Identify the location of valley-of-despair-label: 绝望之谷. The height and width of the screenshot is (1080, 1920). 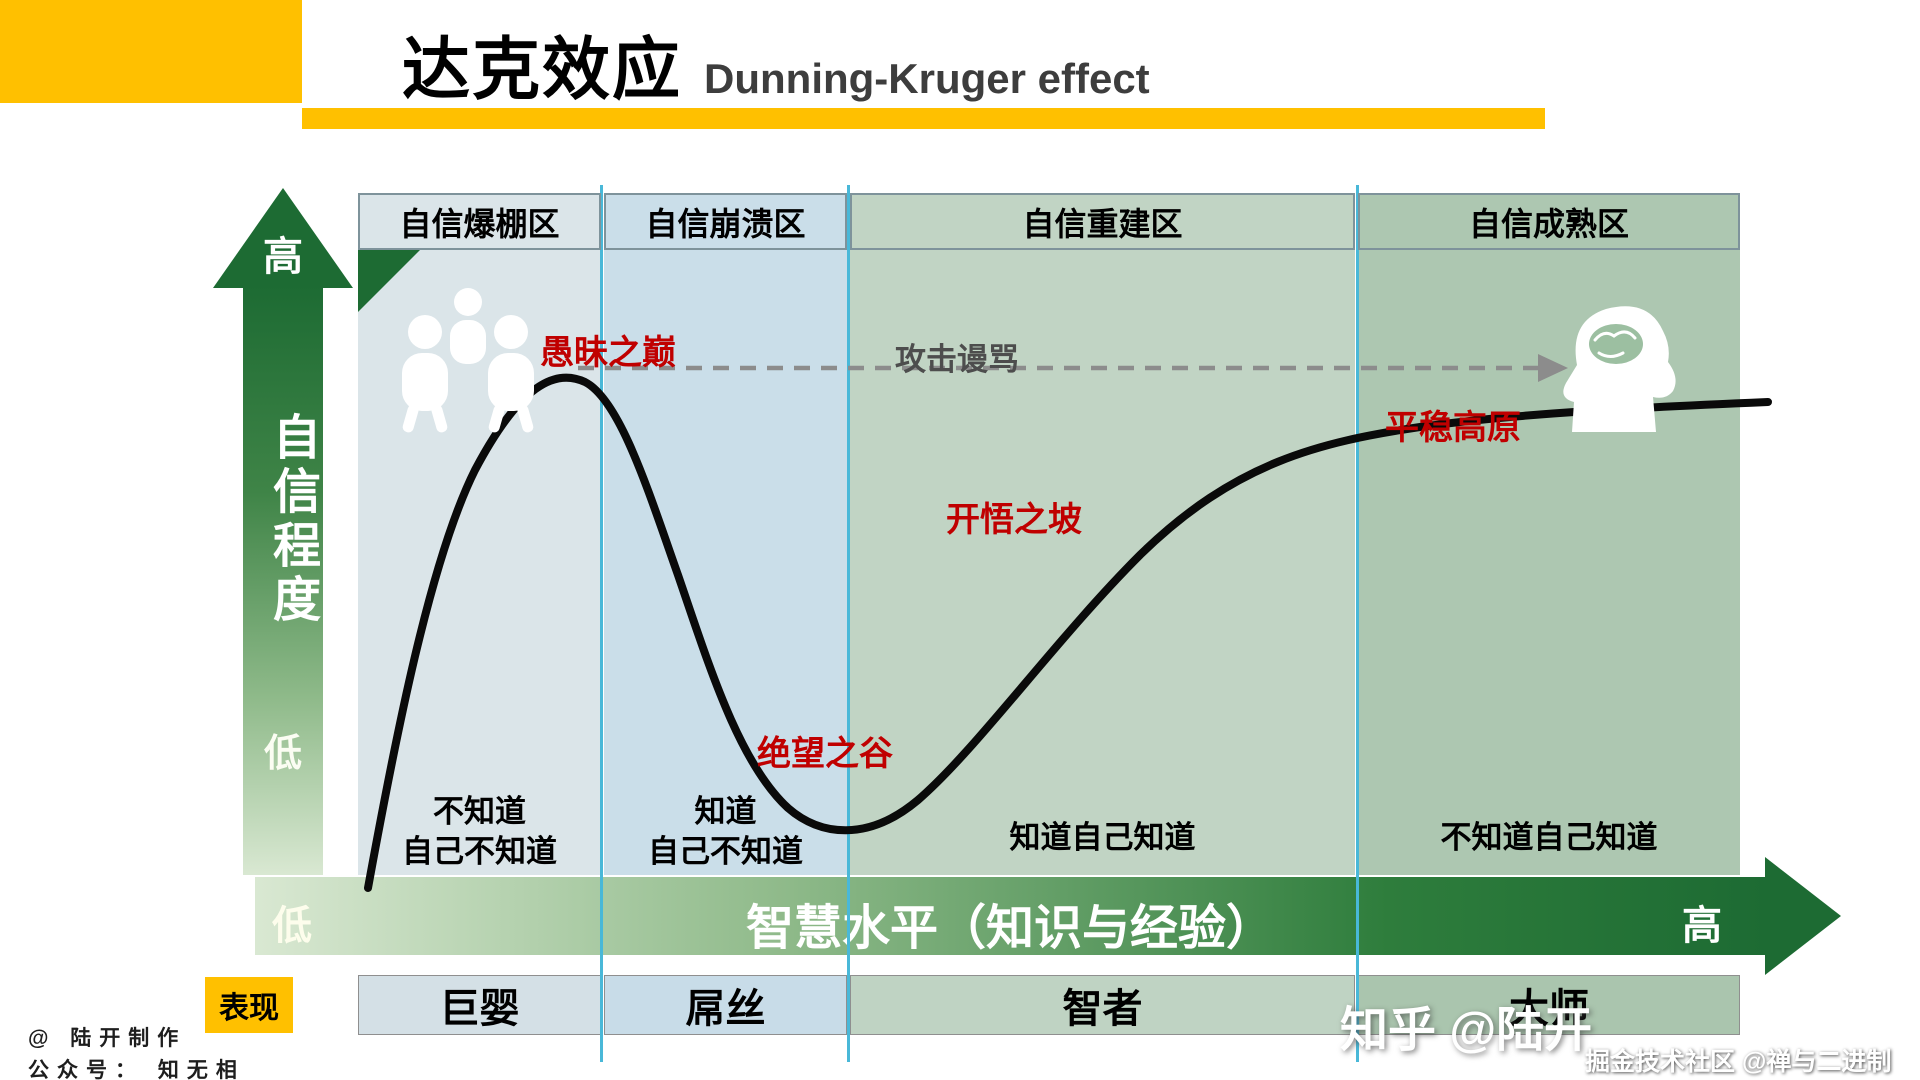
(825, 754).